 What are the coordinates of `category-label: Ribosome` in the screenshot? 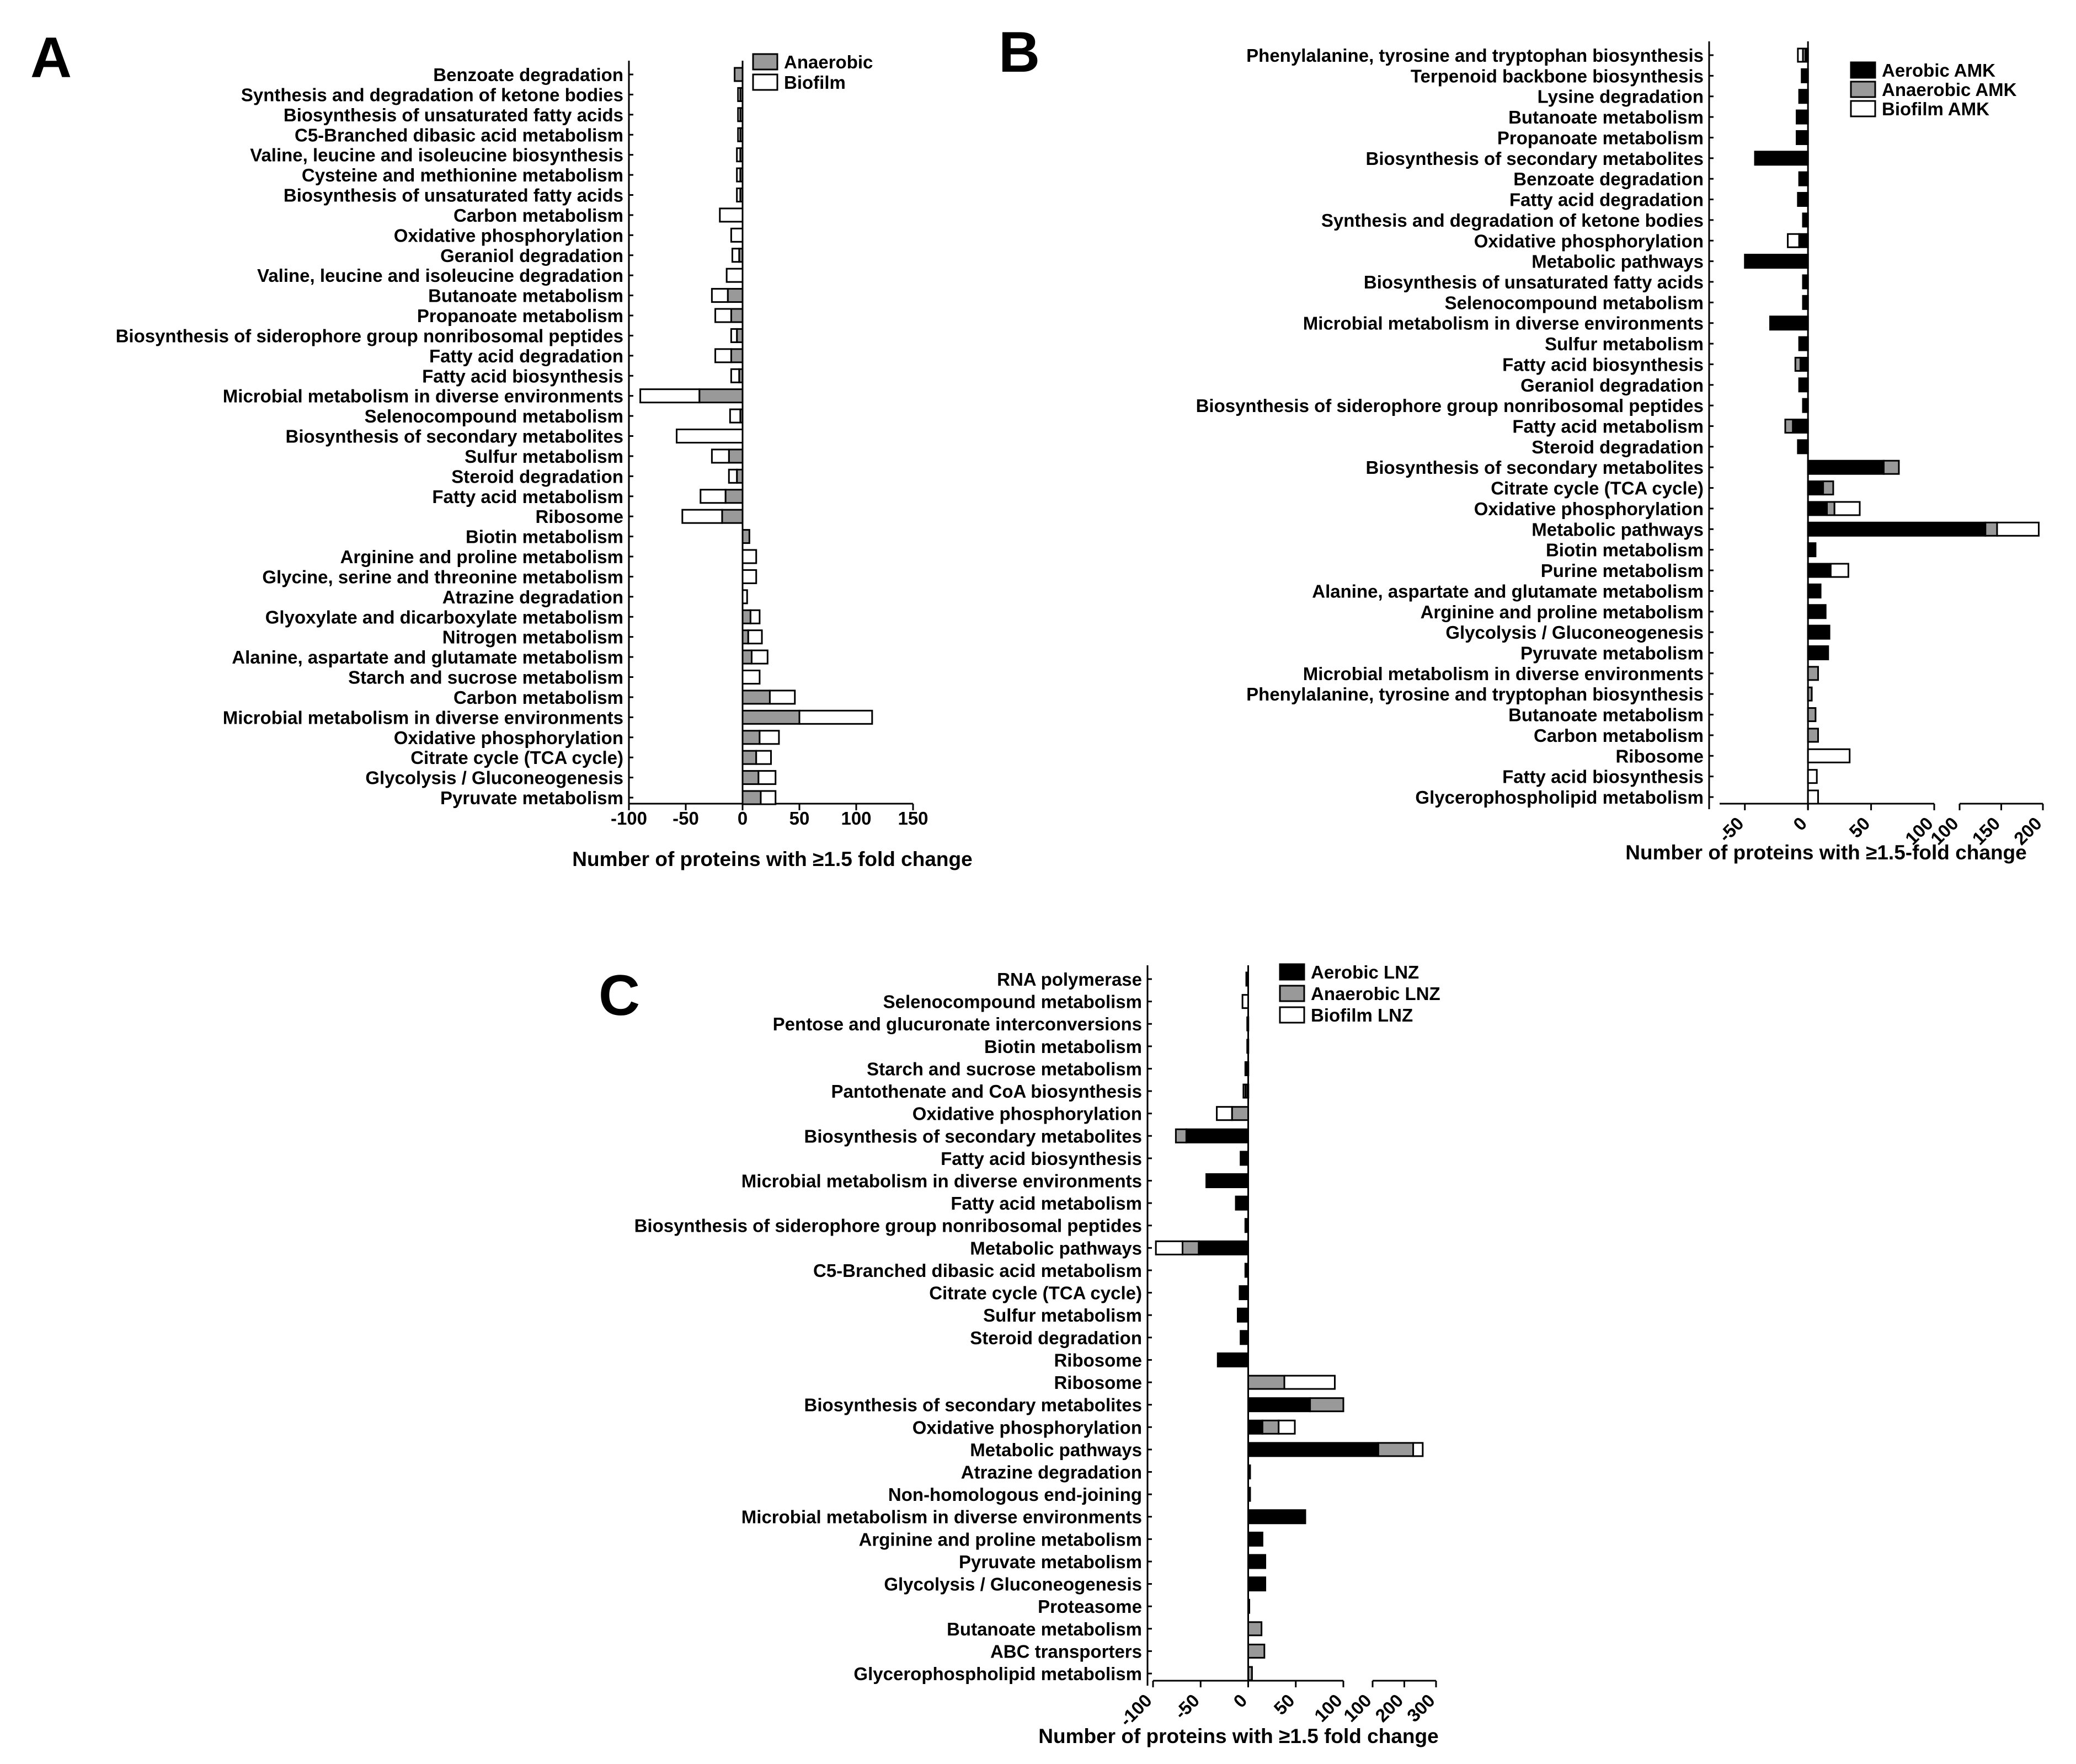 It's located at (1098, 1382).